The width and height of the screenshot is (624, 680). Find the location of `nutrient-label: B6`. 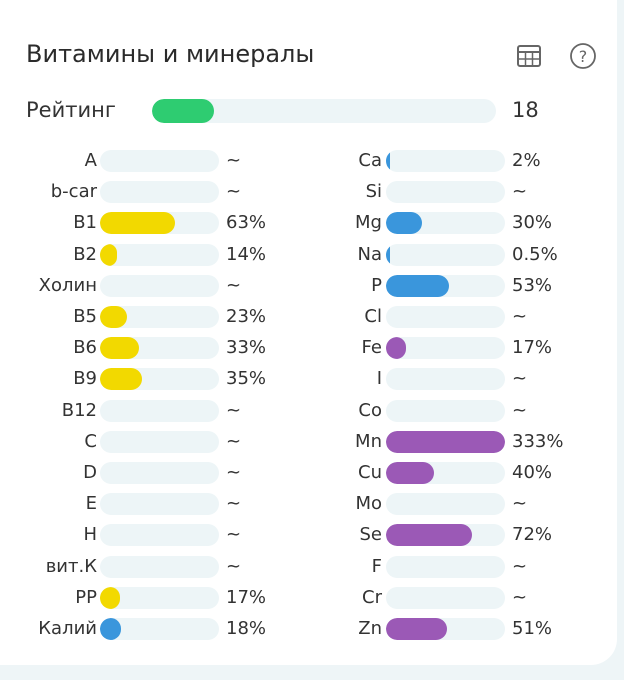

nutrient-label: B6 is located at coordinates (85, 348).